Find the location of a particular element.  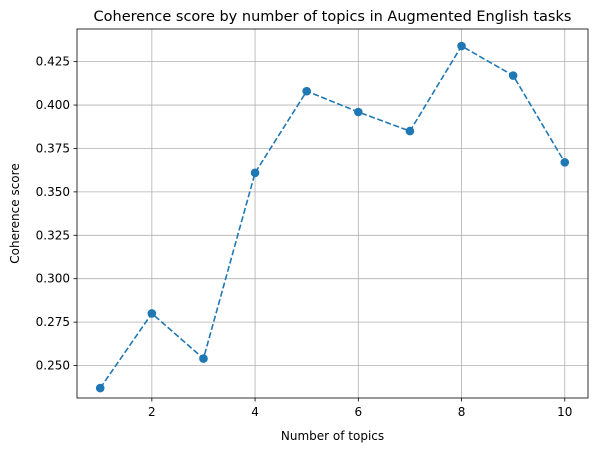

y-tick-label: 0.275 is located at coordinates (53, 322).